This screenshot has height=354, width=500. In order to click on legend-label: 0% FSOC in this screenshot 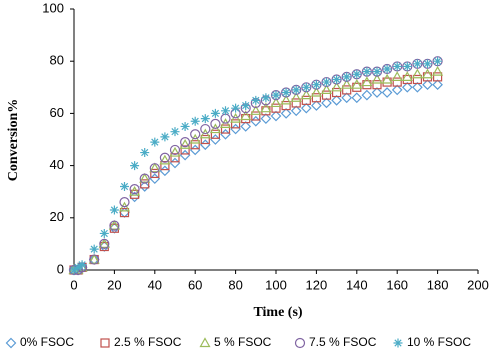, I will do `click(47, 342)`.